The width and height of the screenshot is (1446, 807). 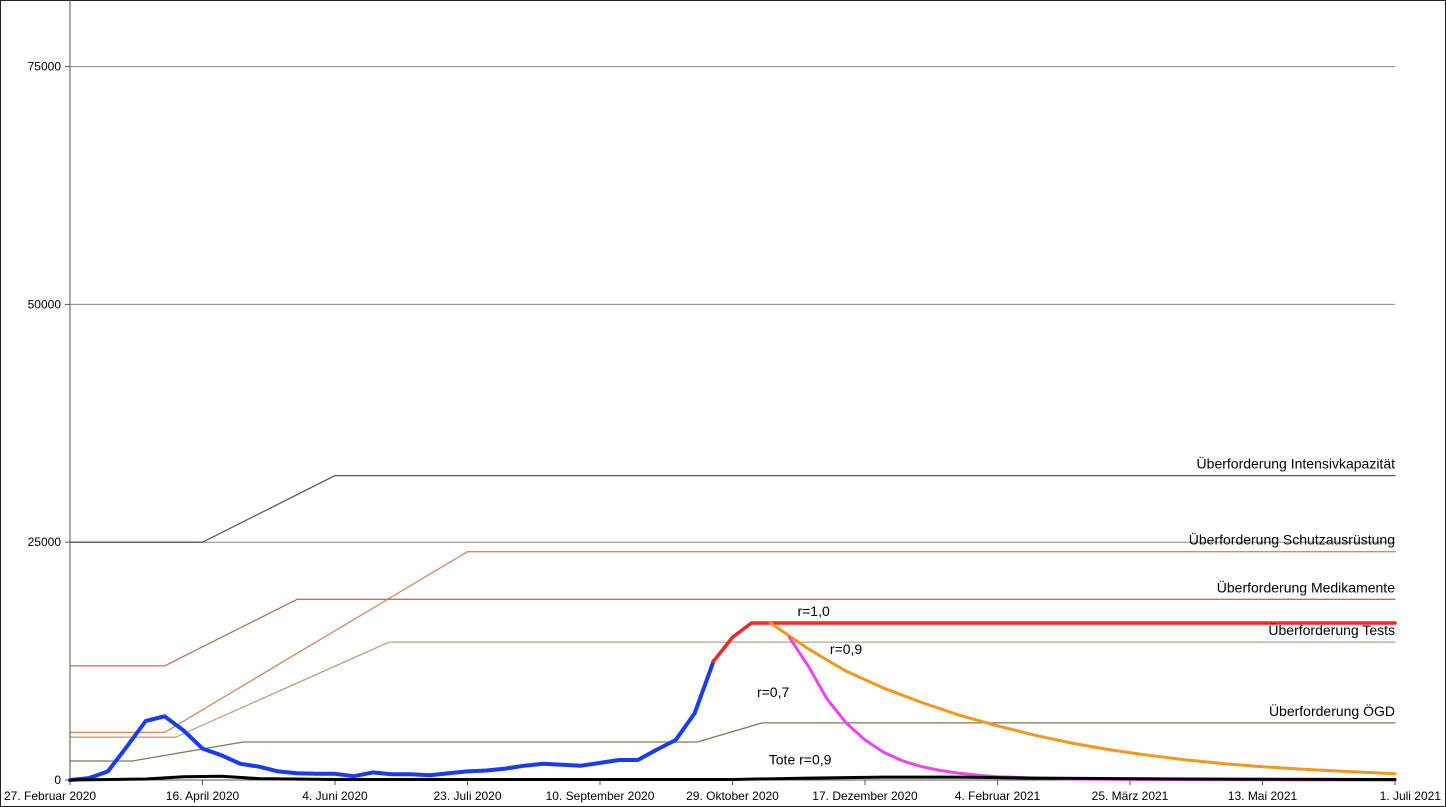 I want to click on annotation-7: r=0,7, so click(x=773, y=692).